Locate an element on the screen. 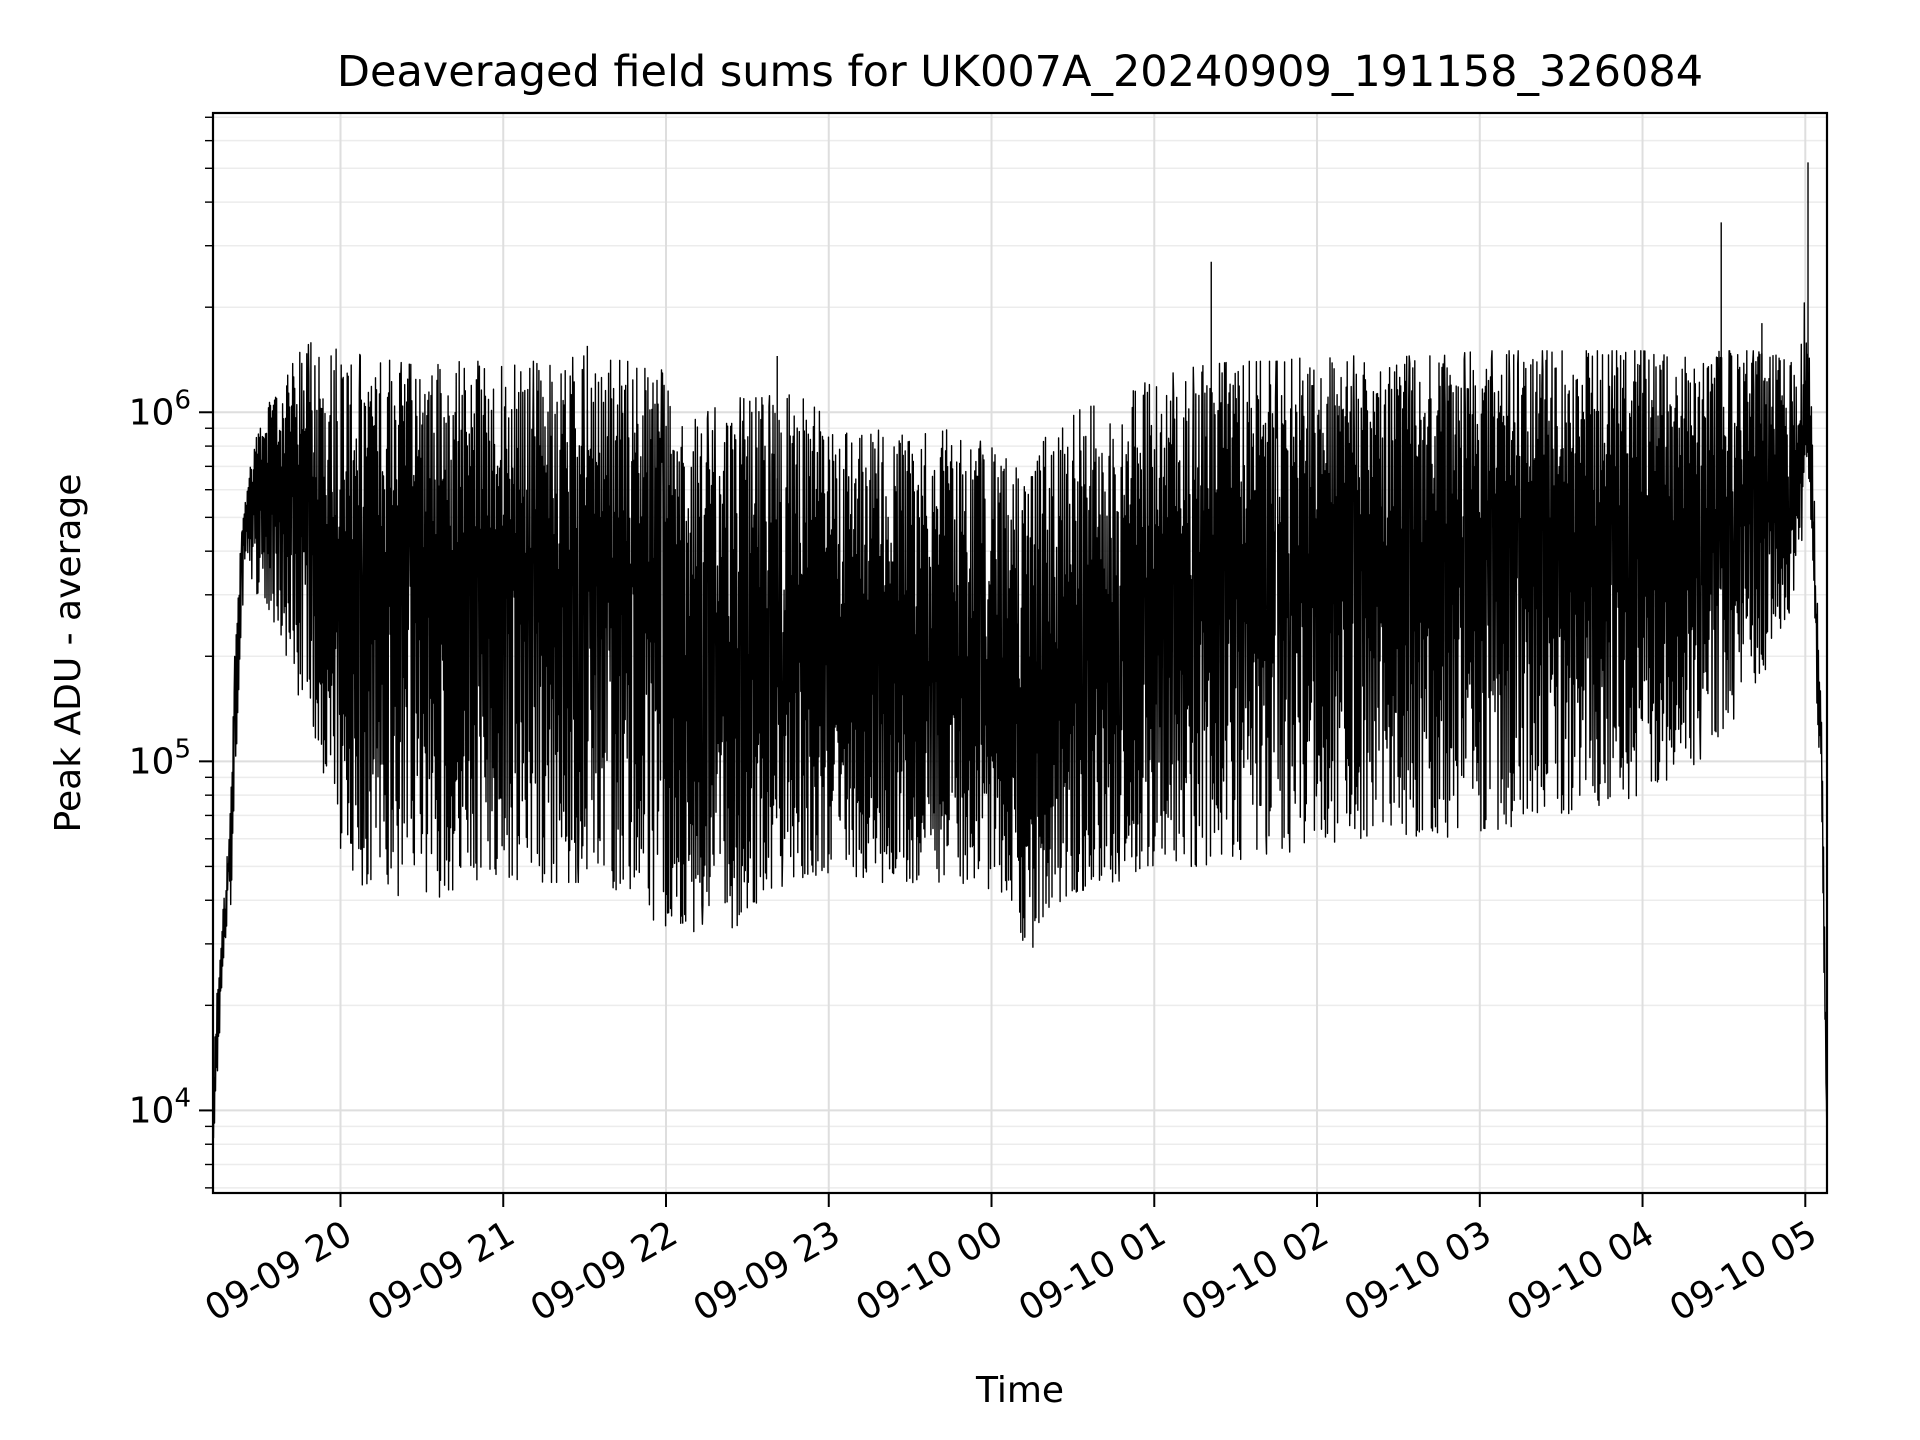  y-tick-label: 10⁵ is located at coordinates (160, 758).